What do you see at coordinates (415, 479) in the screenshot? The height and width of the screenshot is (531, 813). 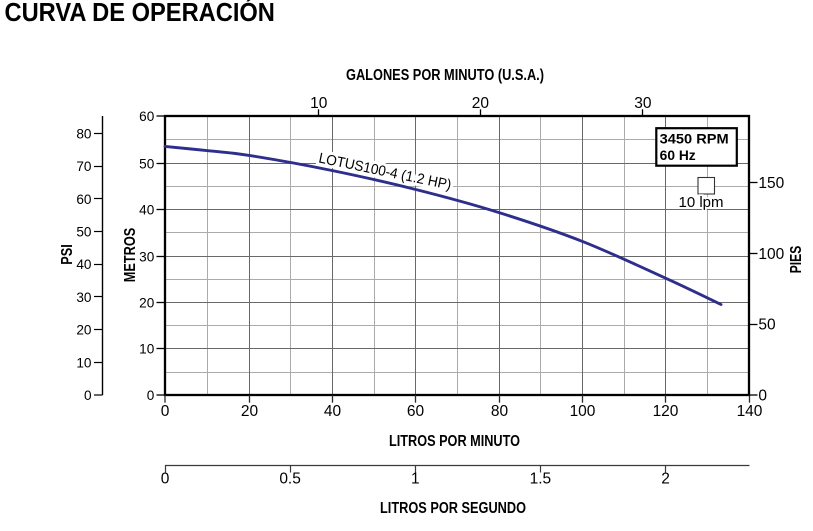 I see `svg-text: 1` at bounding box center [415, 479].